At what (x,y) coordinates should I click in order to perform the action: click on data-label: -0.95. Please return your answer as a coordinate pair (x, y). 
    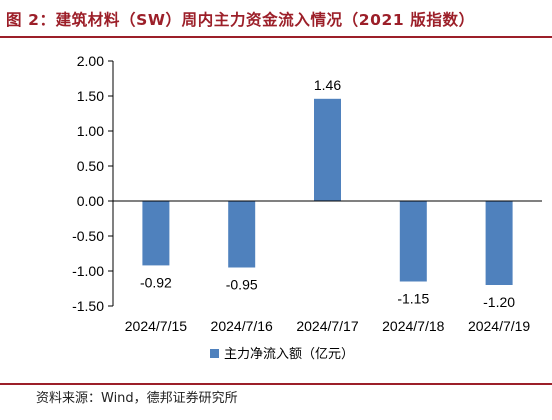
    Looking at the image, I should click on (242, 285).